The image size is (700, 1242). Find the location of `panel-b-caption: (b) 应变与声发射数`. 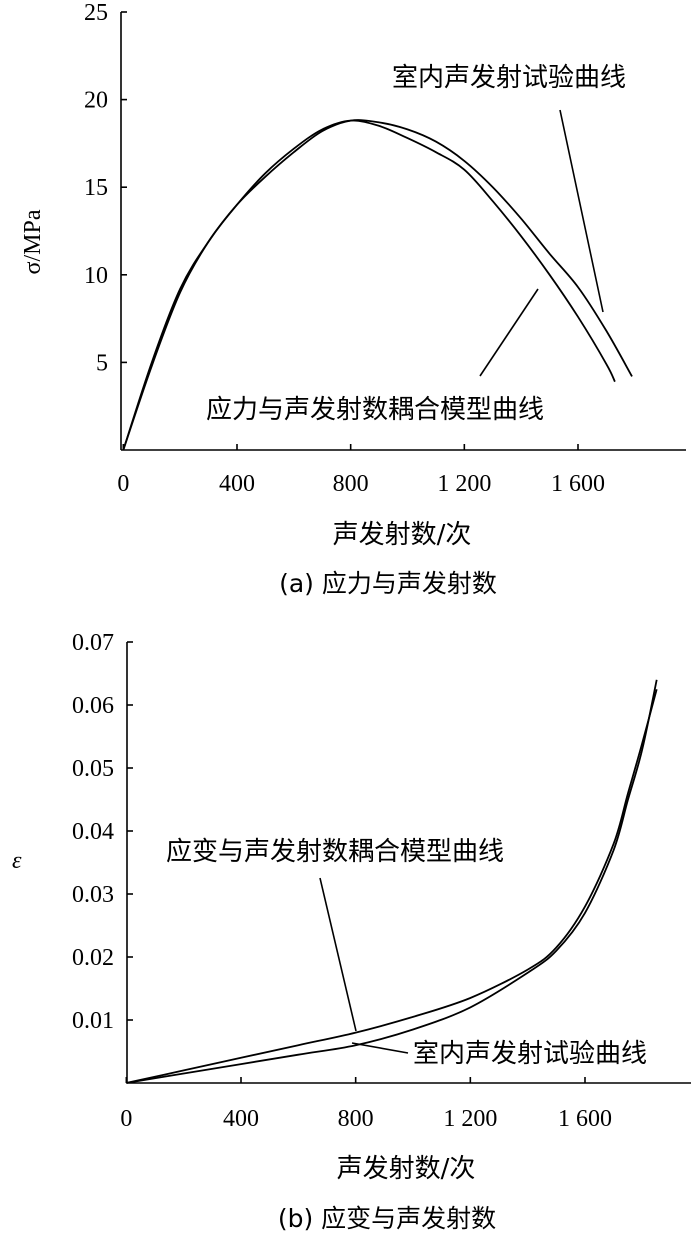

panel-b-caption: (b) 应变与声发射数 is located at coordinates (387, 1218).